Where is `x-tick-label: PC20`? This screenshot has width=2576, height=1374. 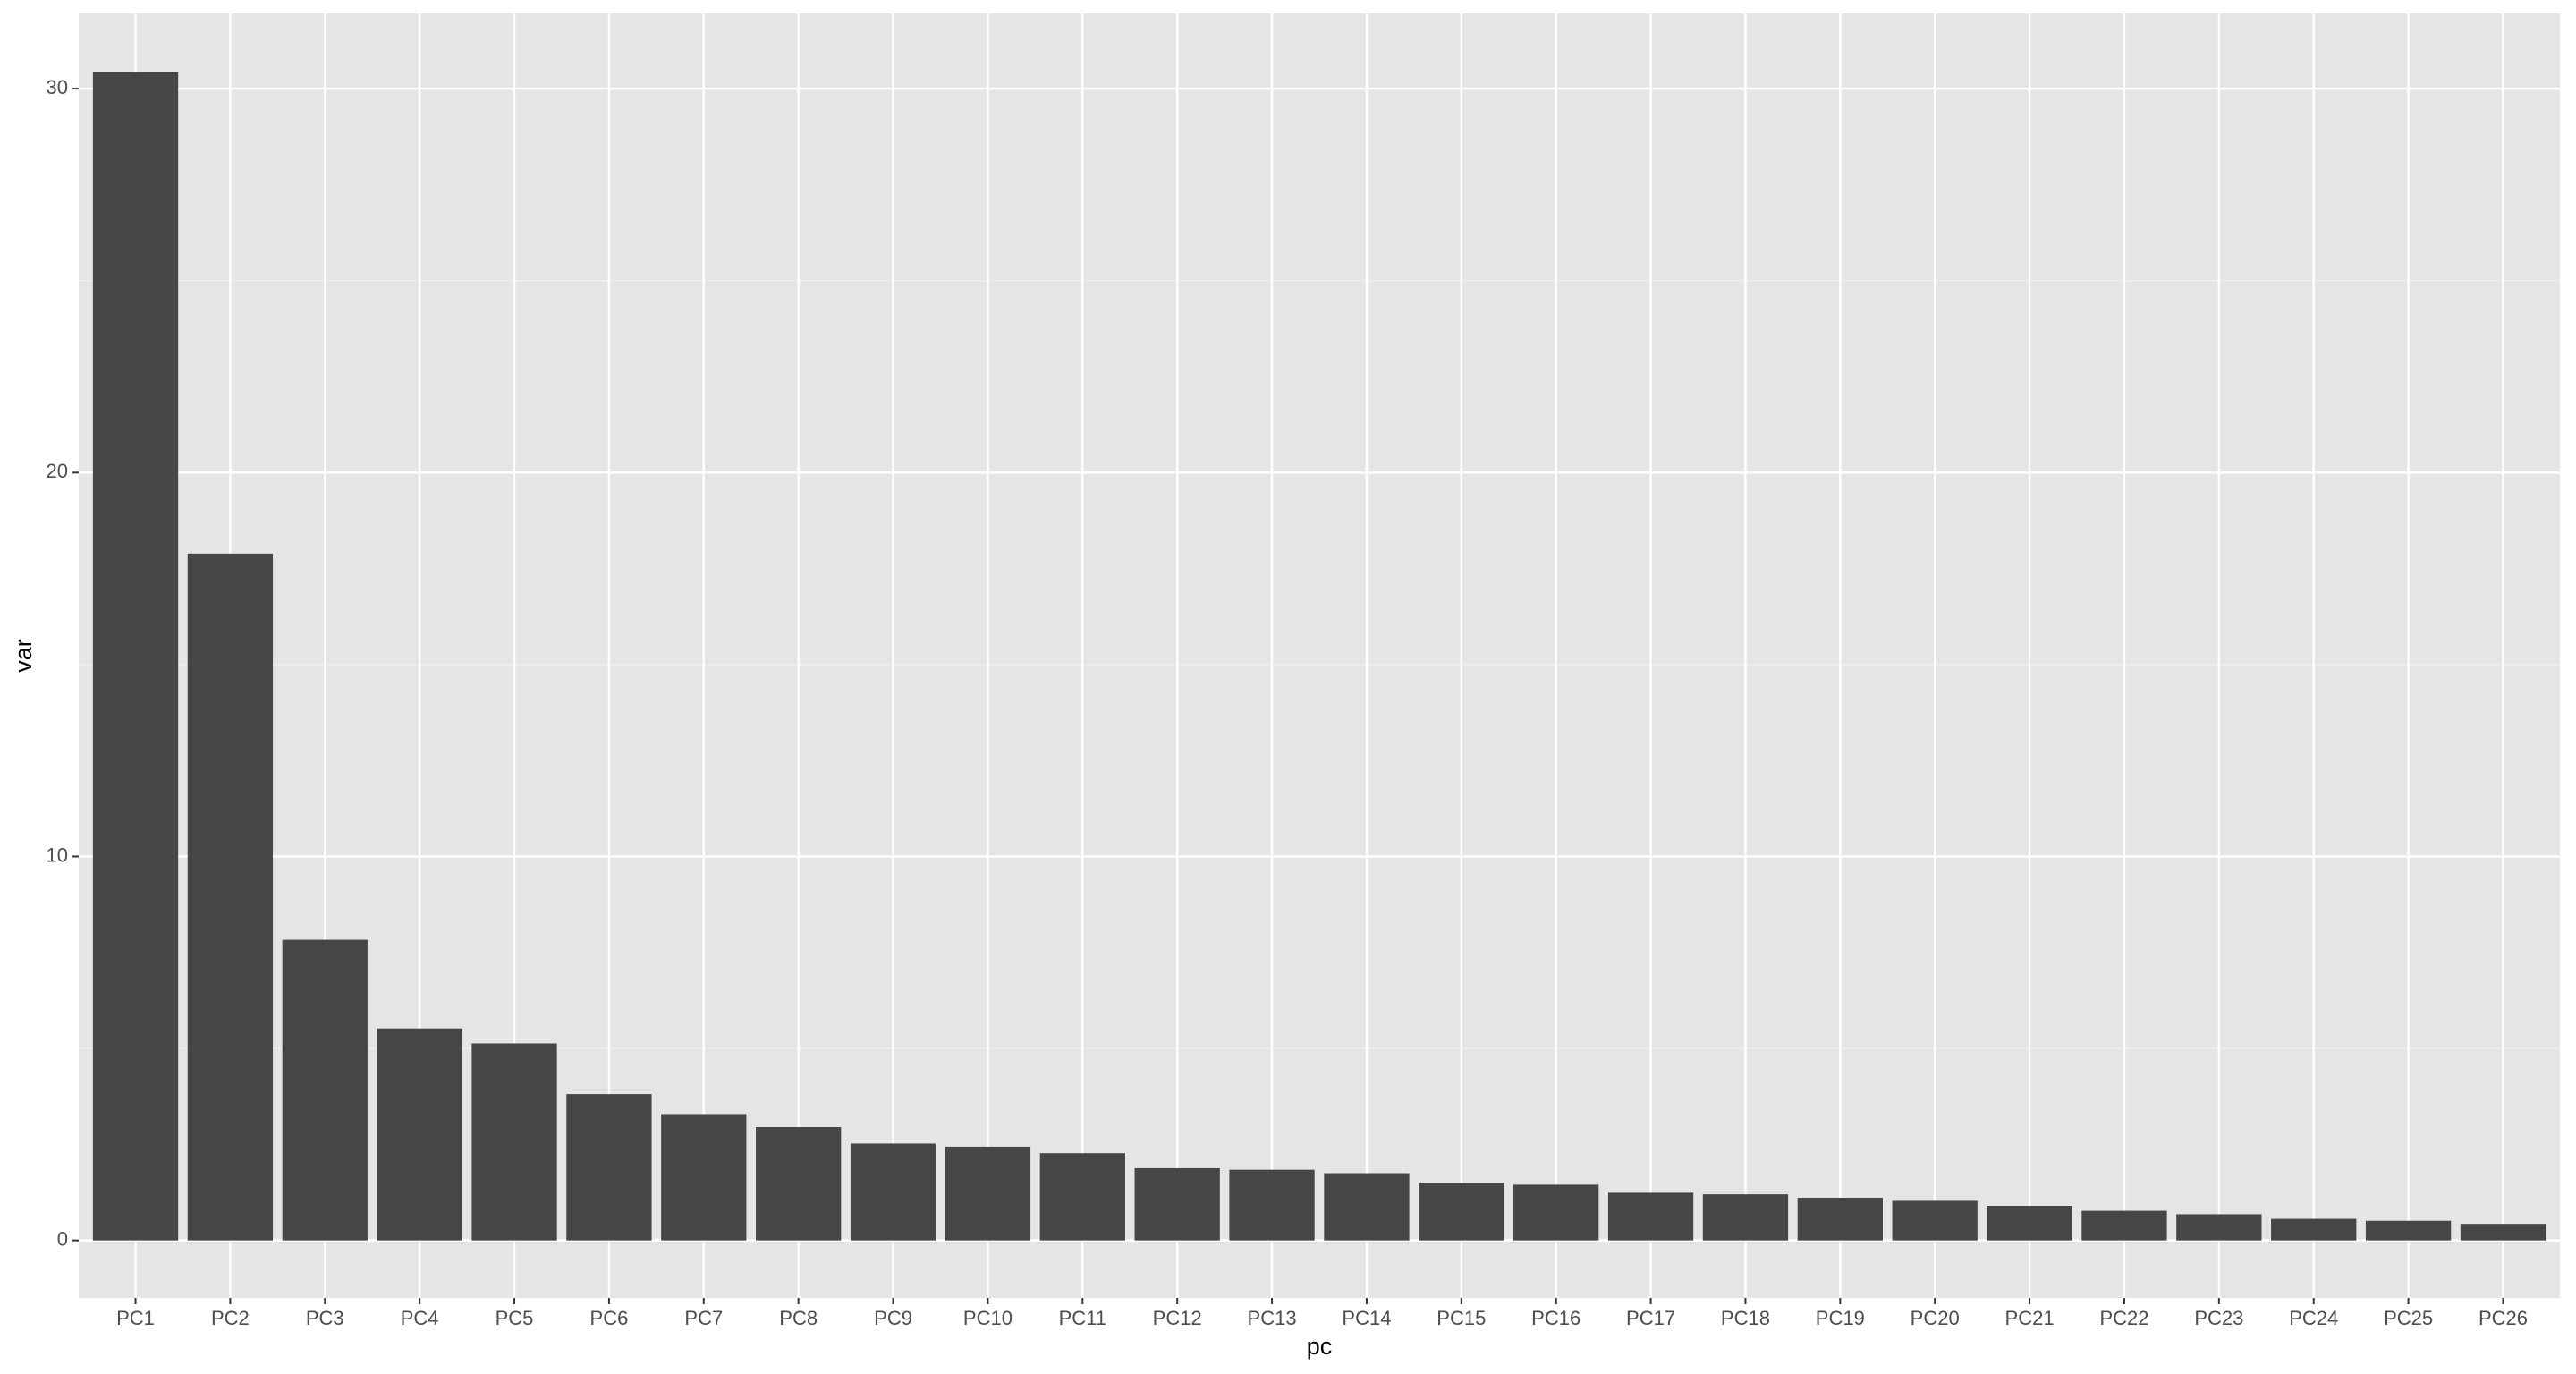 x-tick-label: PC20 is located at coordinates (1935, 1318).